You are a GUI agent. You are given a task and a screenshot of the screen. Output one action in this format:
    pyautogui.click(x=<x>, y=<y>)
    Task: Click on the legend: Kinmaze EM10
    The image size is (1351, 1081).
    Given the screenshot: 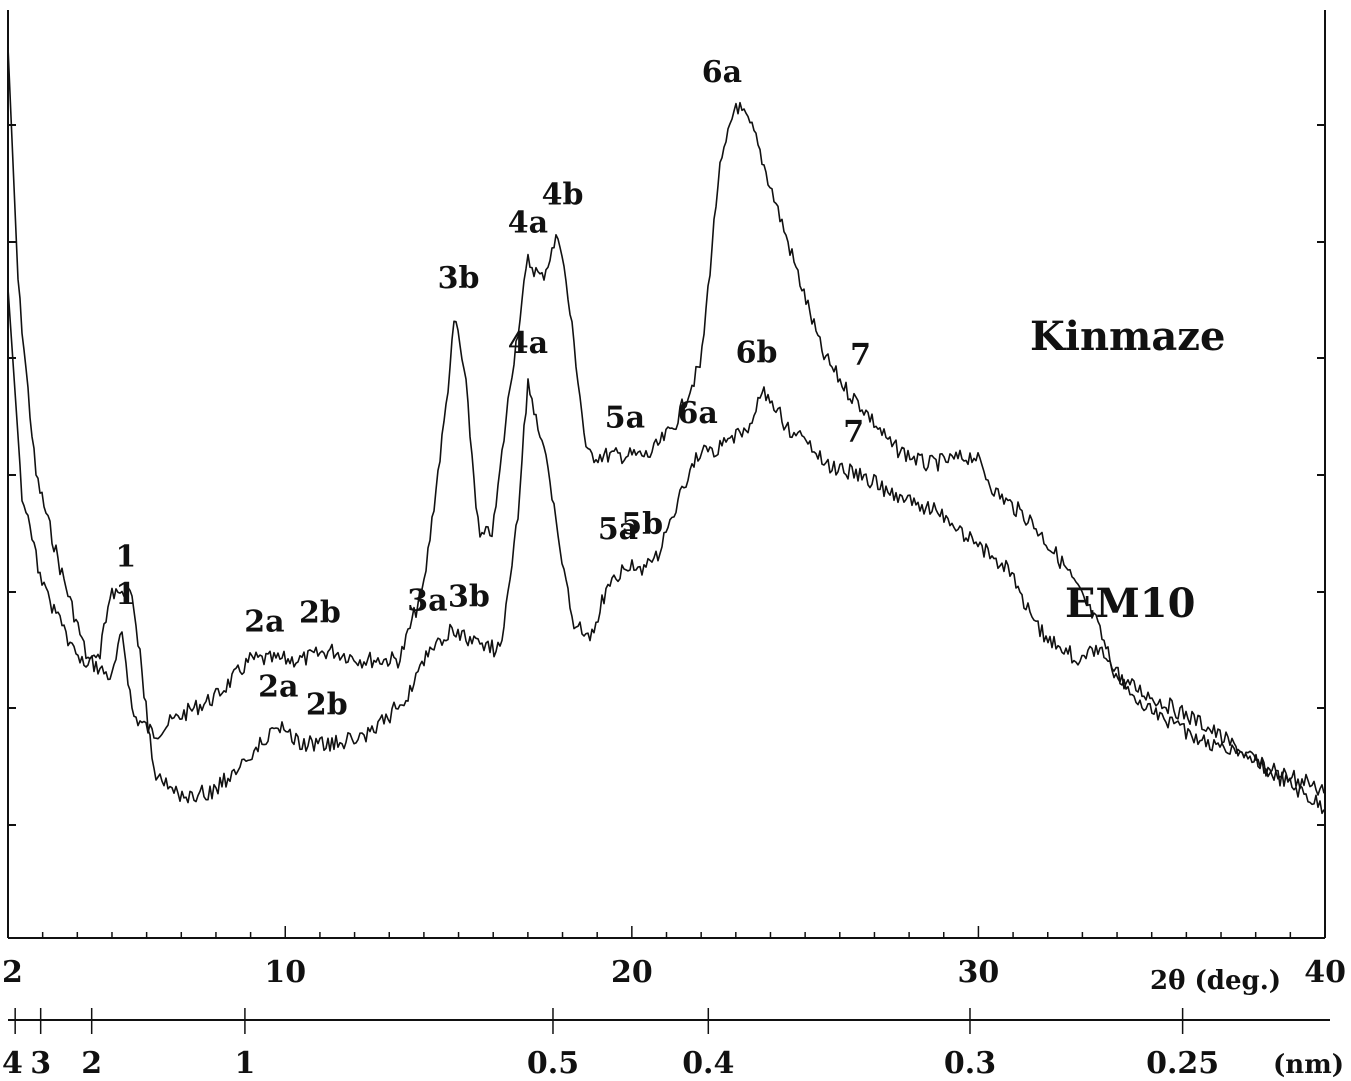 What is the action you would take?
    pyautogui.click(x=1127, y=470)
    